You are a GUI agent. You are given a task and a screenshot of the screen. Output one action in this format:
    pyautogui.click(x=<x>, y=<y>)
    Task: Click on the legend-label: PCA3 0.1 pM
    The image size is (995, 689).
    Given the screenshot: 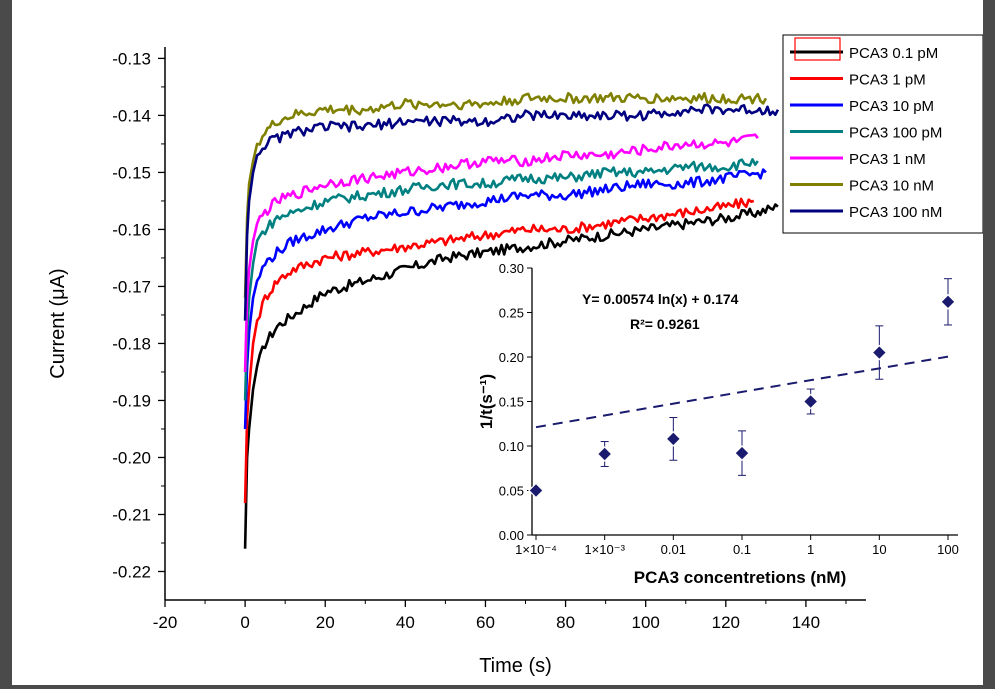 What is the action you would take?
    pyautogui.click(x=893, y=53)
    